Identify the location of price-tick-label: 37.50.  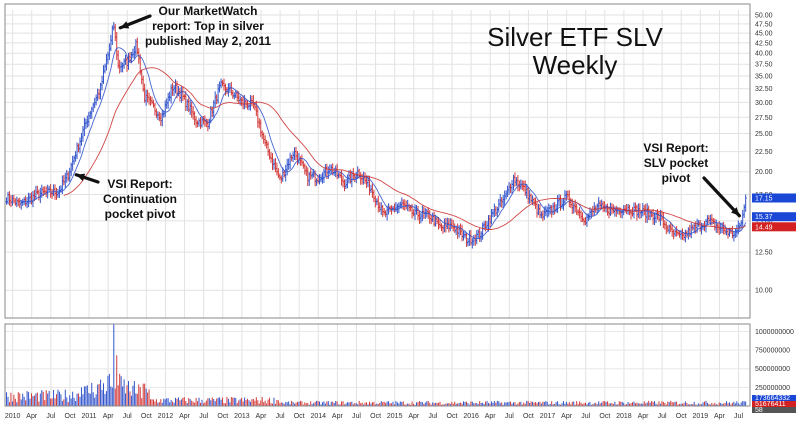
(764, 65).